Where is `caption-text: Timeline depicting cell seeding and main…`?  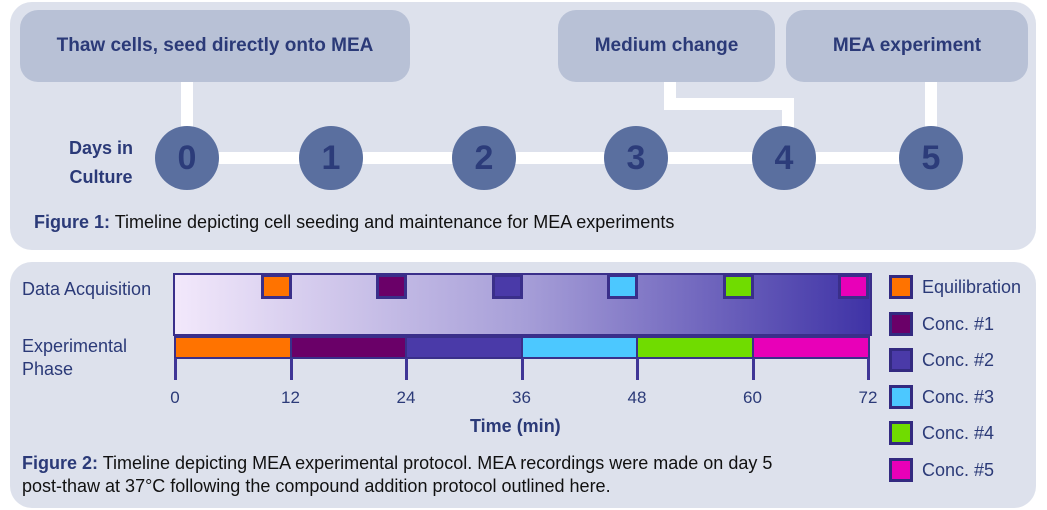 caption-text: Timeline depicting cell seeding and main… is located at coordinates (392, 222).